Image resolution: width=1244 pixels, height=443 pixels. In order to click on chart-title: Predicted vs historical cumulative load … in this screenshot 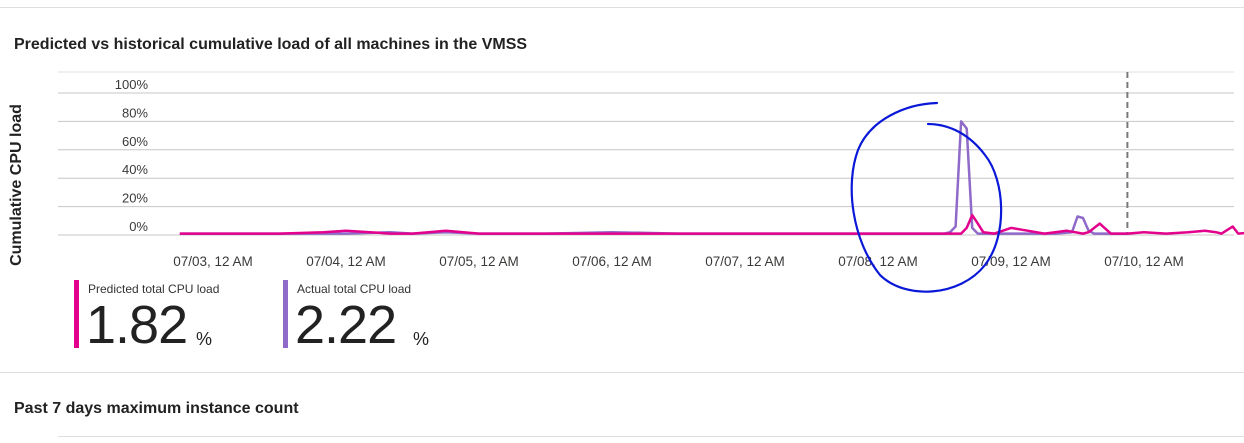, I will do `click(271, 44)`.